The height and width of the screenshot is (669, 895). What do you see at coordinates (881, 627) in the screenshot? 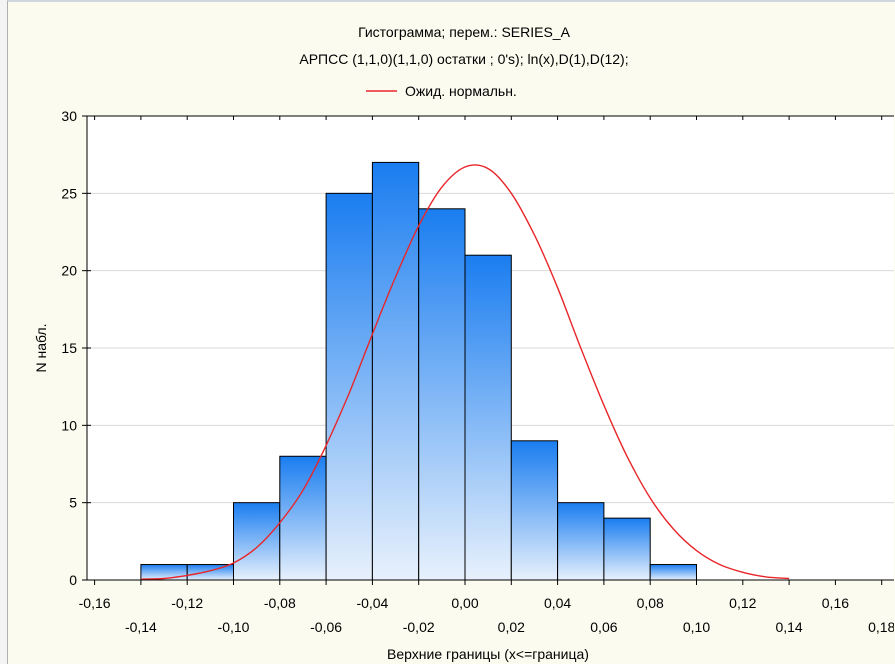
I see `x-tick-label: 0,18` at bounding box center [881, 627].